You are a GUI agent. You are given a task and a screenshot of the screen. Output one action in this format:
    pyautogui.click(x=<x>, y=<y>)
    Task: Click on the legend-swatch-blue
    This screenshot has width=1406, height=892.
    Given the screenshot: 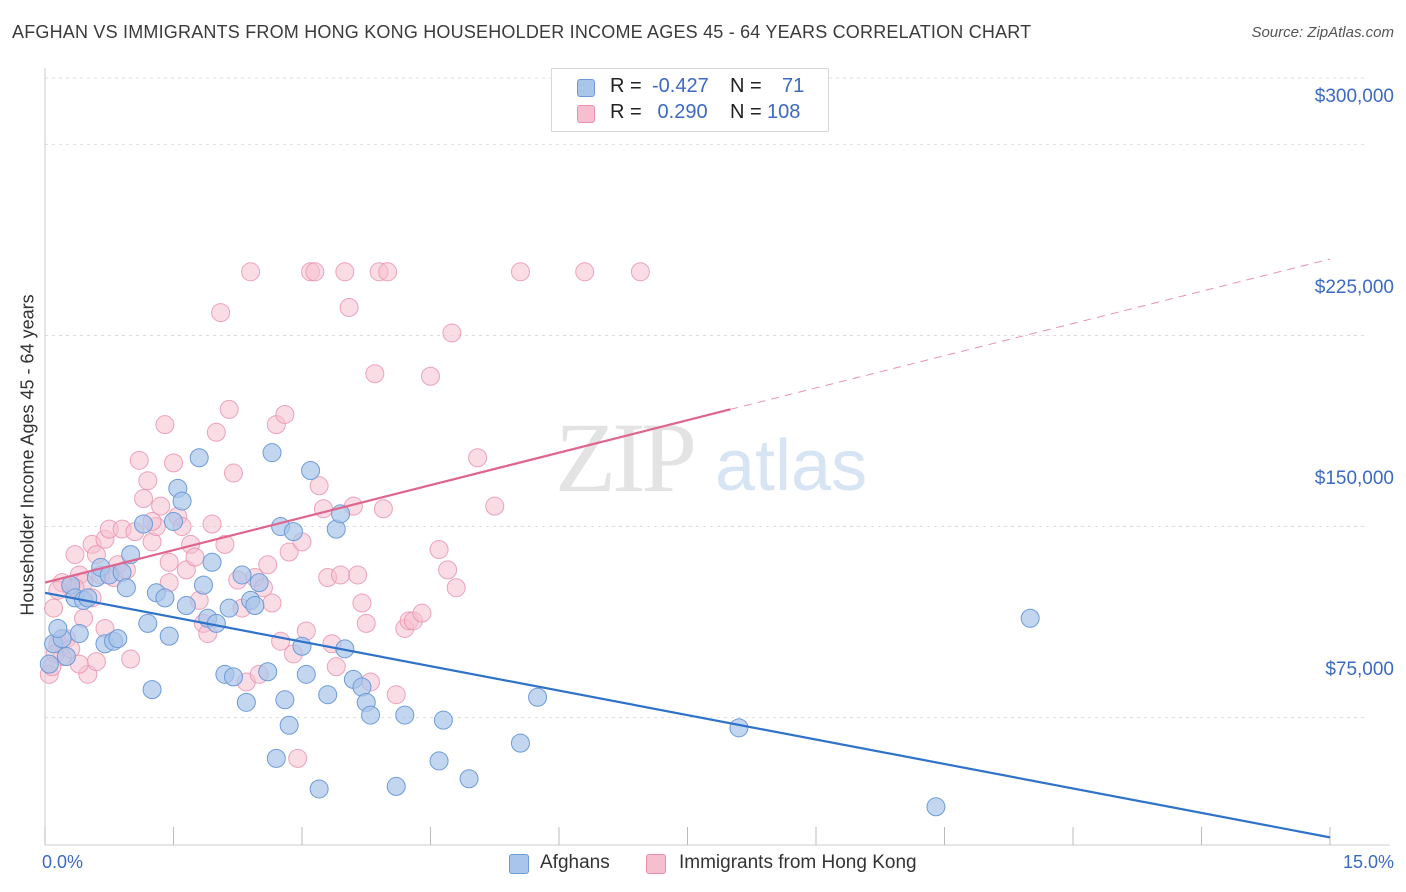 What is the action you would take?
    pyautogui.click(x=586, y=88)
    